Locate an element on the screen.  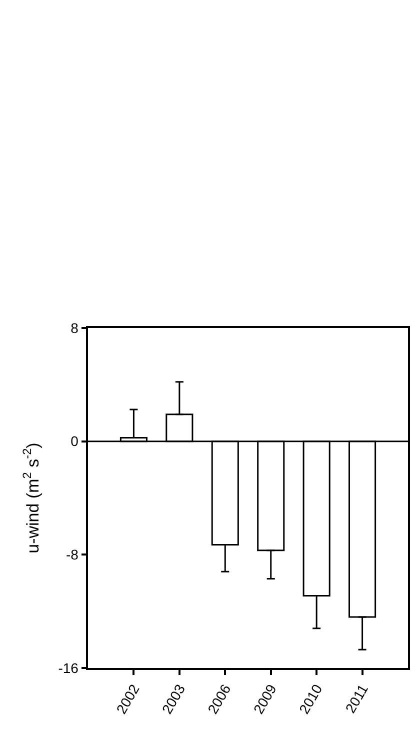
y-tick-label: -16 is located at coordinates (68, 668).